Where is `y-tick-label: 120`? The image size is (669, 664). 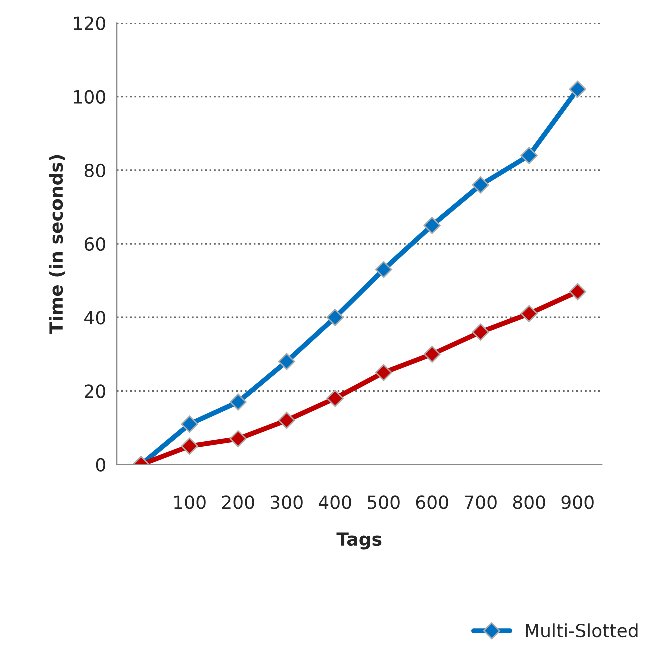
y-tick-label: 120 is located at coordinates (90, 23).